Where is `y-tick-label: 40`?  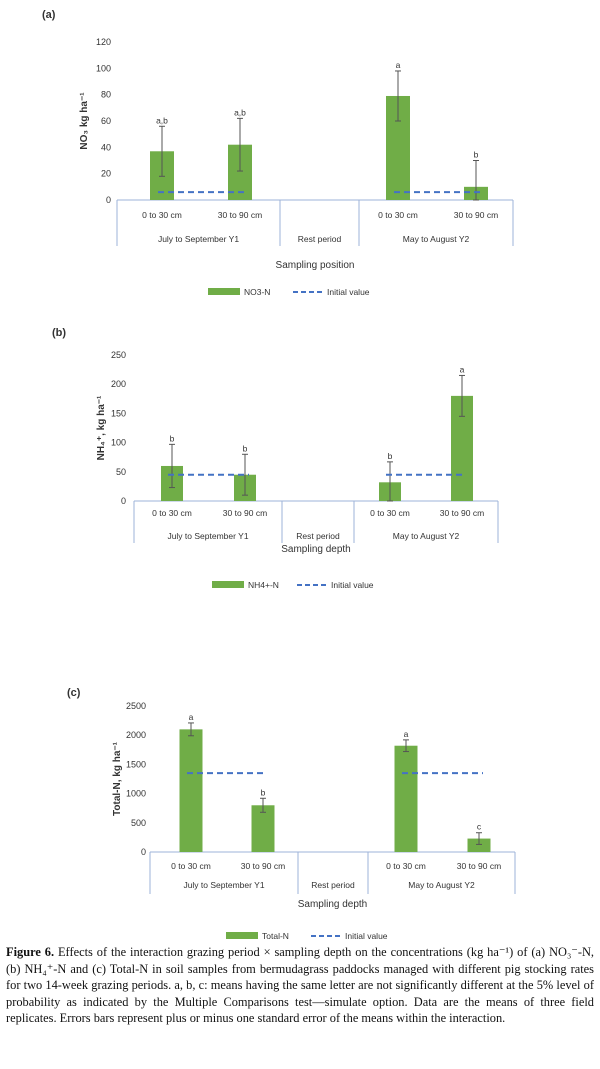
y-tick-label: 40 is located at coordinates (106, 147).